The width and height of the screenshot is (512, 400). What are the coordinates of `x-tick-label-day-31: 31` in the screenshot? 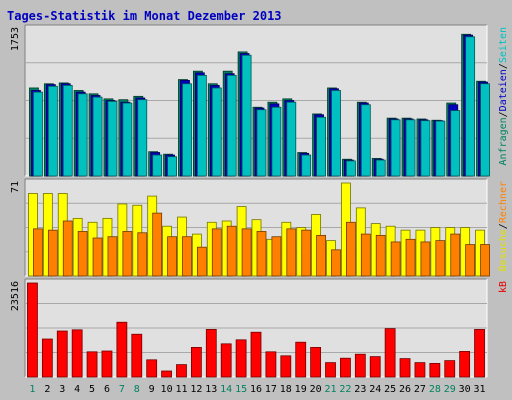 It's located at (480, 389).